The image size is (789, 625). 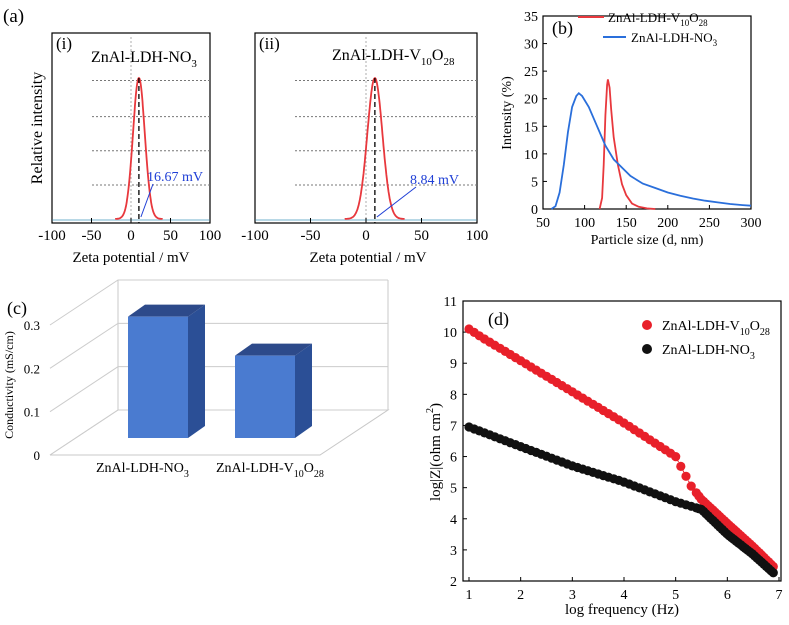 What do you see at coordinates (647, 349) in the screenshot?
I see `legend-marker-no3` at bounding box center [647, 349].